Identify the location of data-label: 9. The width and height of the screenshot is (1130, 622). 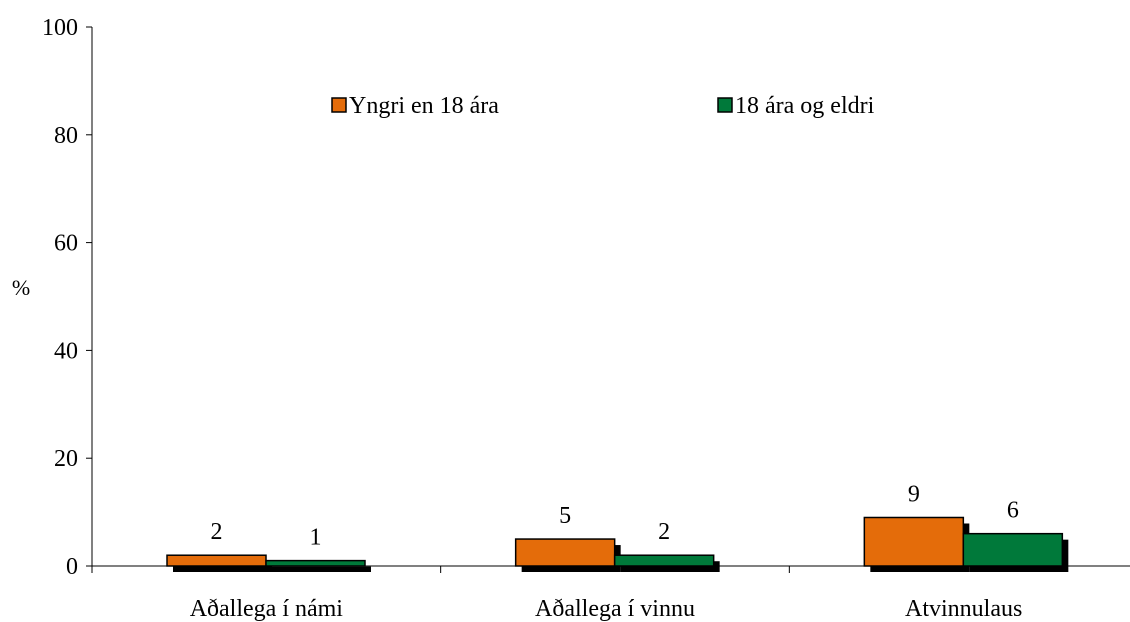
(914, 494).